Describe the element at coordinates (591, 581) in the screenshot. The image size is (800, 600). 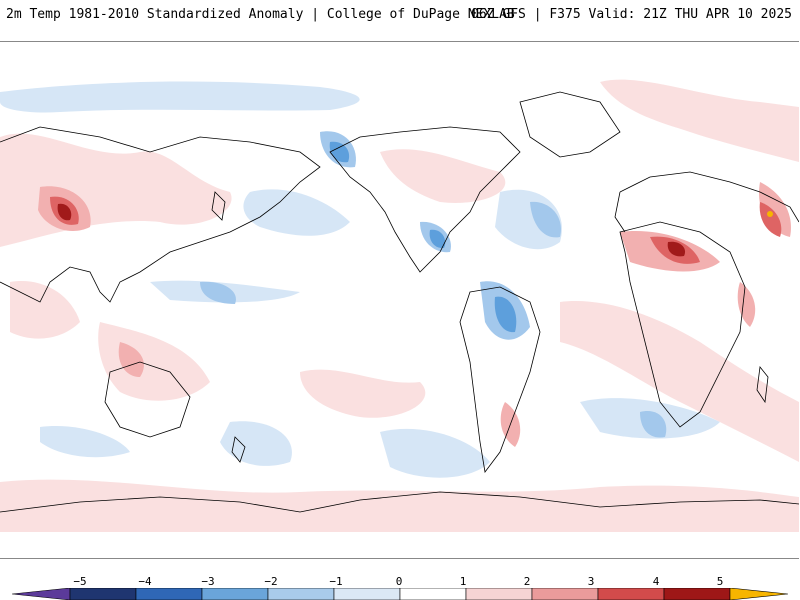
I see `colorbar-tick-3: 3` at that location.